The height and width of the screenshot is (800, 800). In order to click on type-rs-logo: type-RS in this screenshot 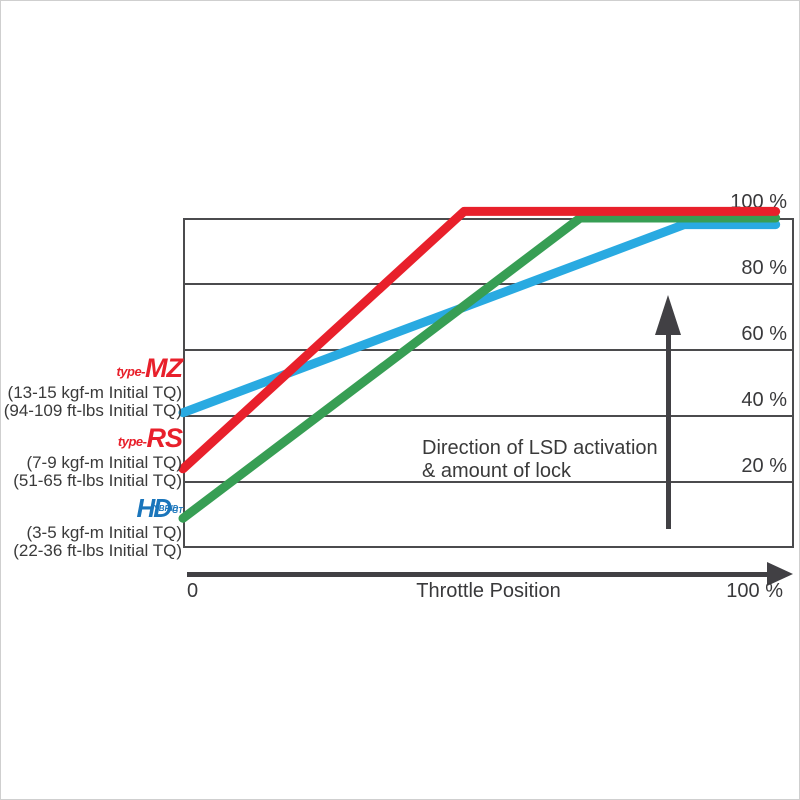, I will do `click(92, 438)`.